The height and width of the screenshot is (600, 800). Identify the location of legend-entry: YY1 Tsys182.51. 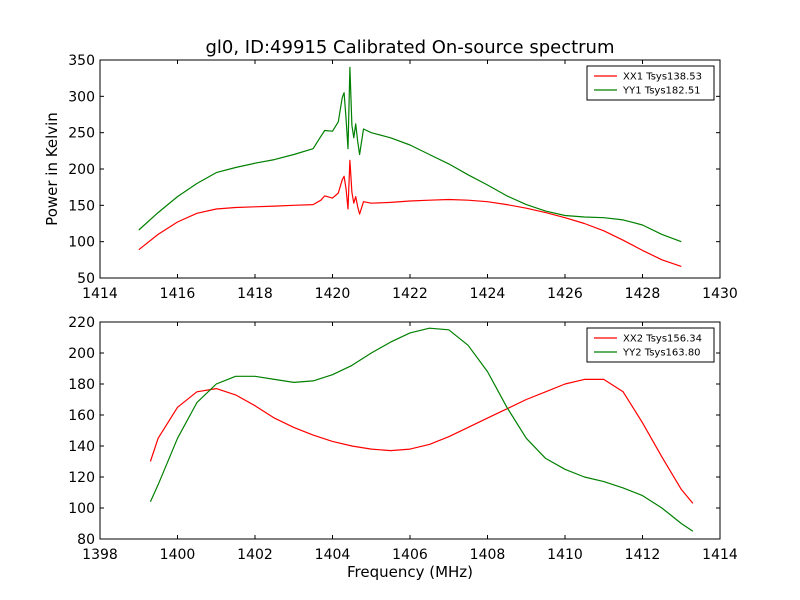
(661, 91).